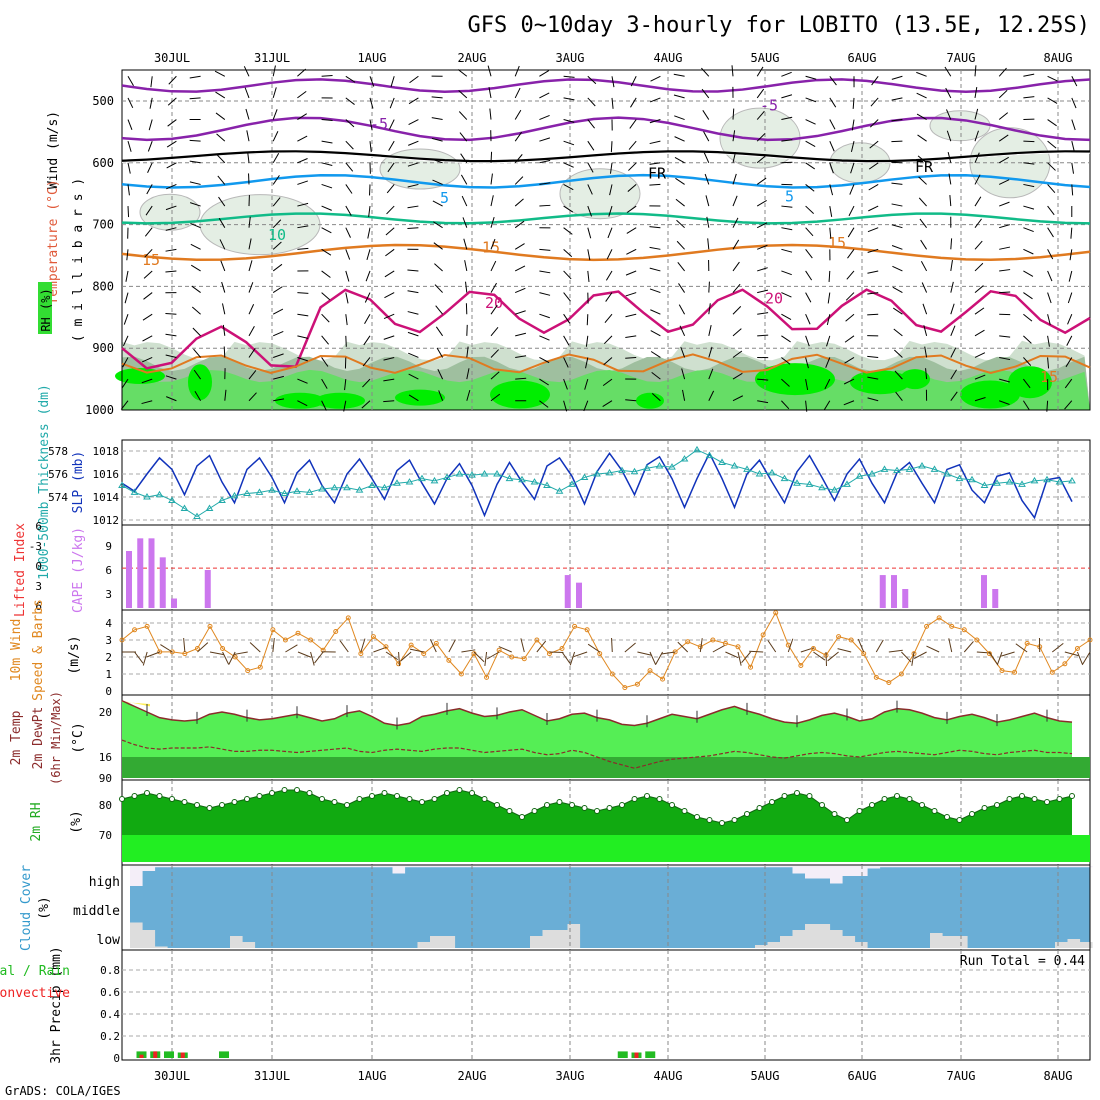 Image resolution: width=1100 pixels, height=1100 pixels. What do you see at coordinates (769, 105) in the screenshot?
I see `contour-label: -5` at bounding box center [769, 105].